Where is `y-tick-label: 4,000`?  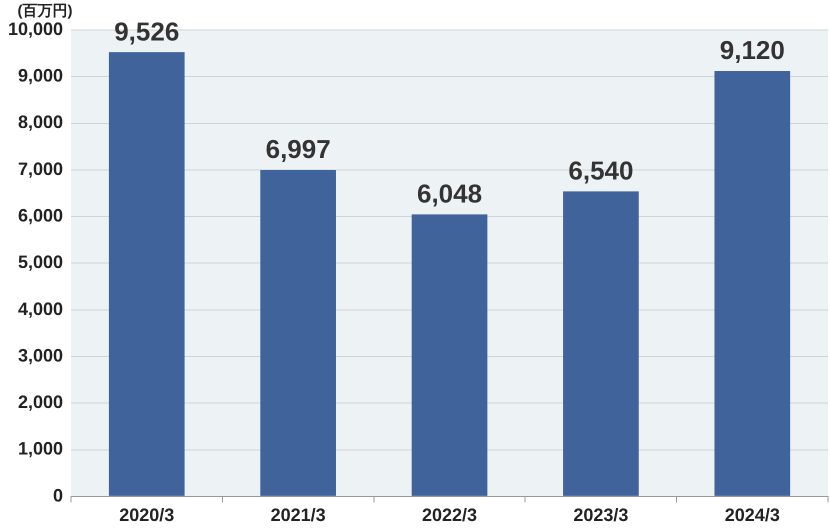
y-tick-label: 4,000 is located at coordinates (41, 308).